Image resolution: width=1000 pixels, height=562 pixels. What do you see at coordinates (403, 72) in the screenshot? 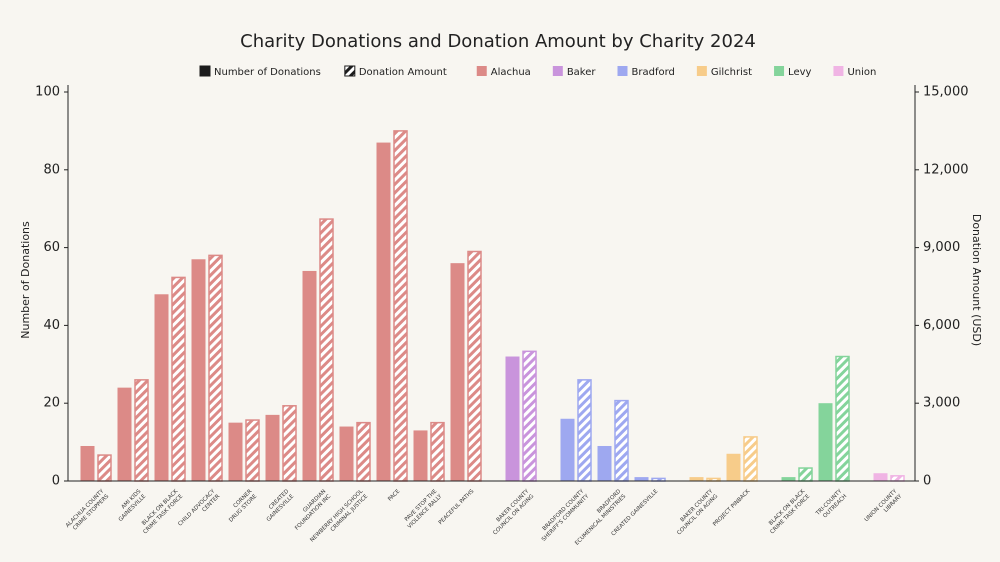
I see `legend-label: Donation Amount` at bounding box center [403, 72].